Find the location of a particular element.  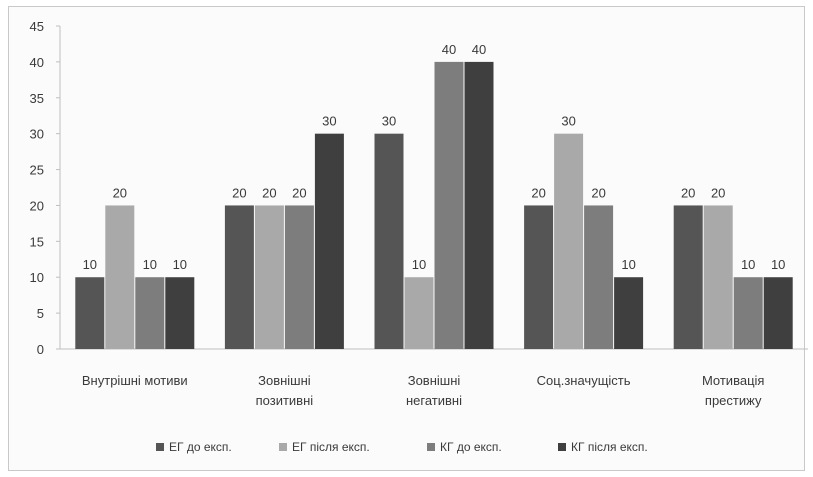

legend-label: ЕГ до експ. is located at coordinates (200, 447).